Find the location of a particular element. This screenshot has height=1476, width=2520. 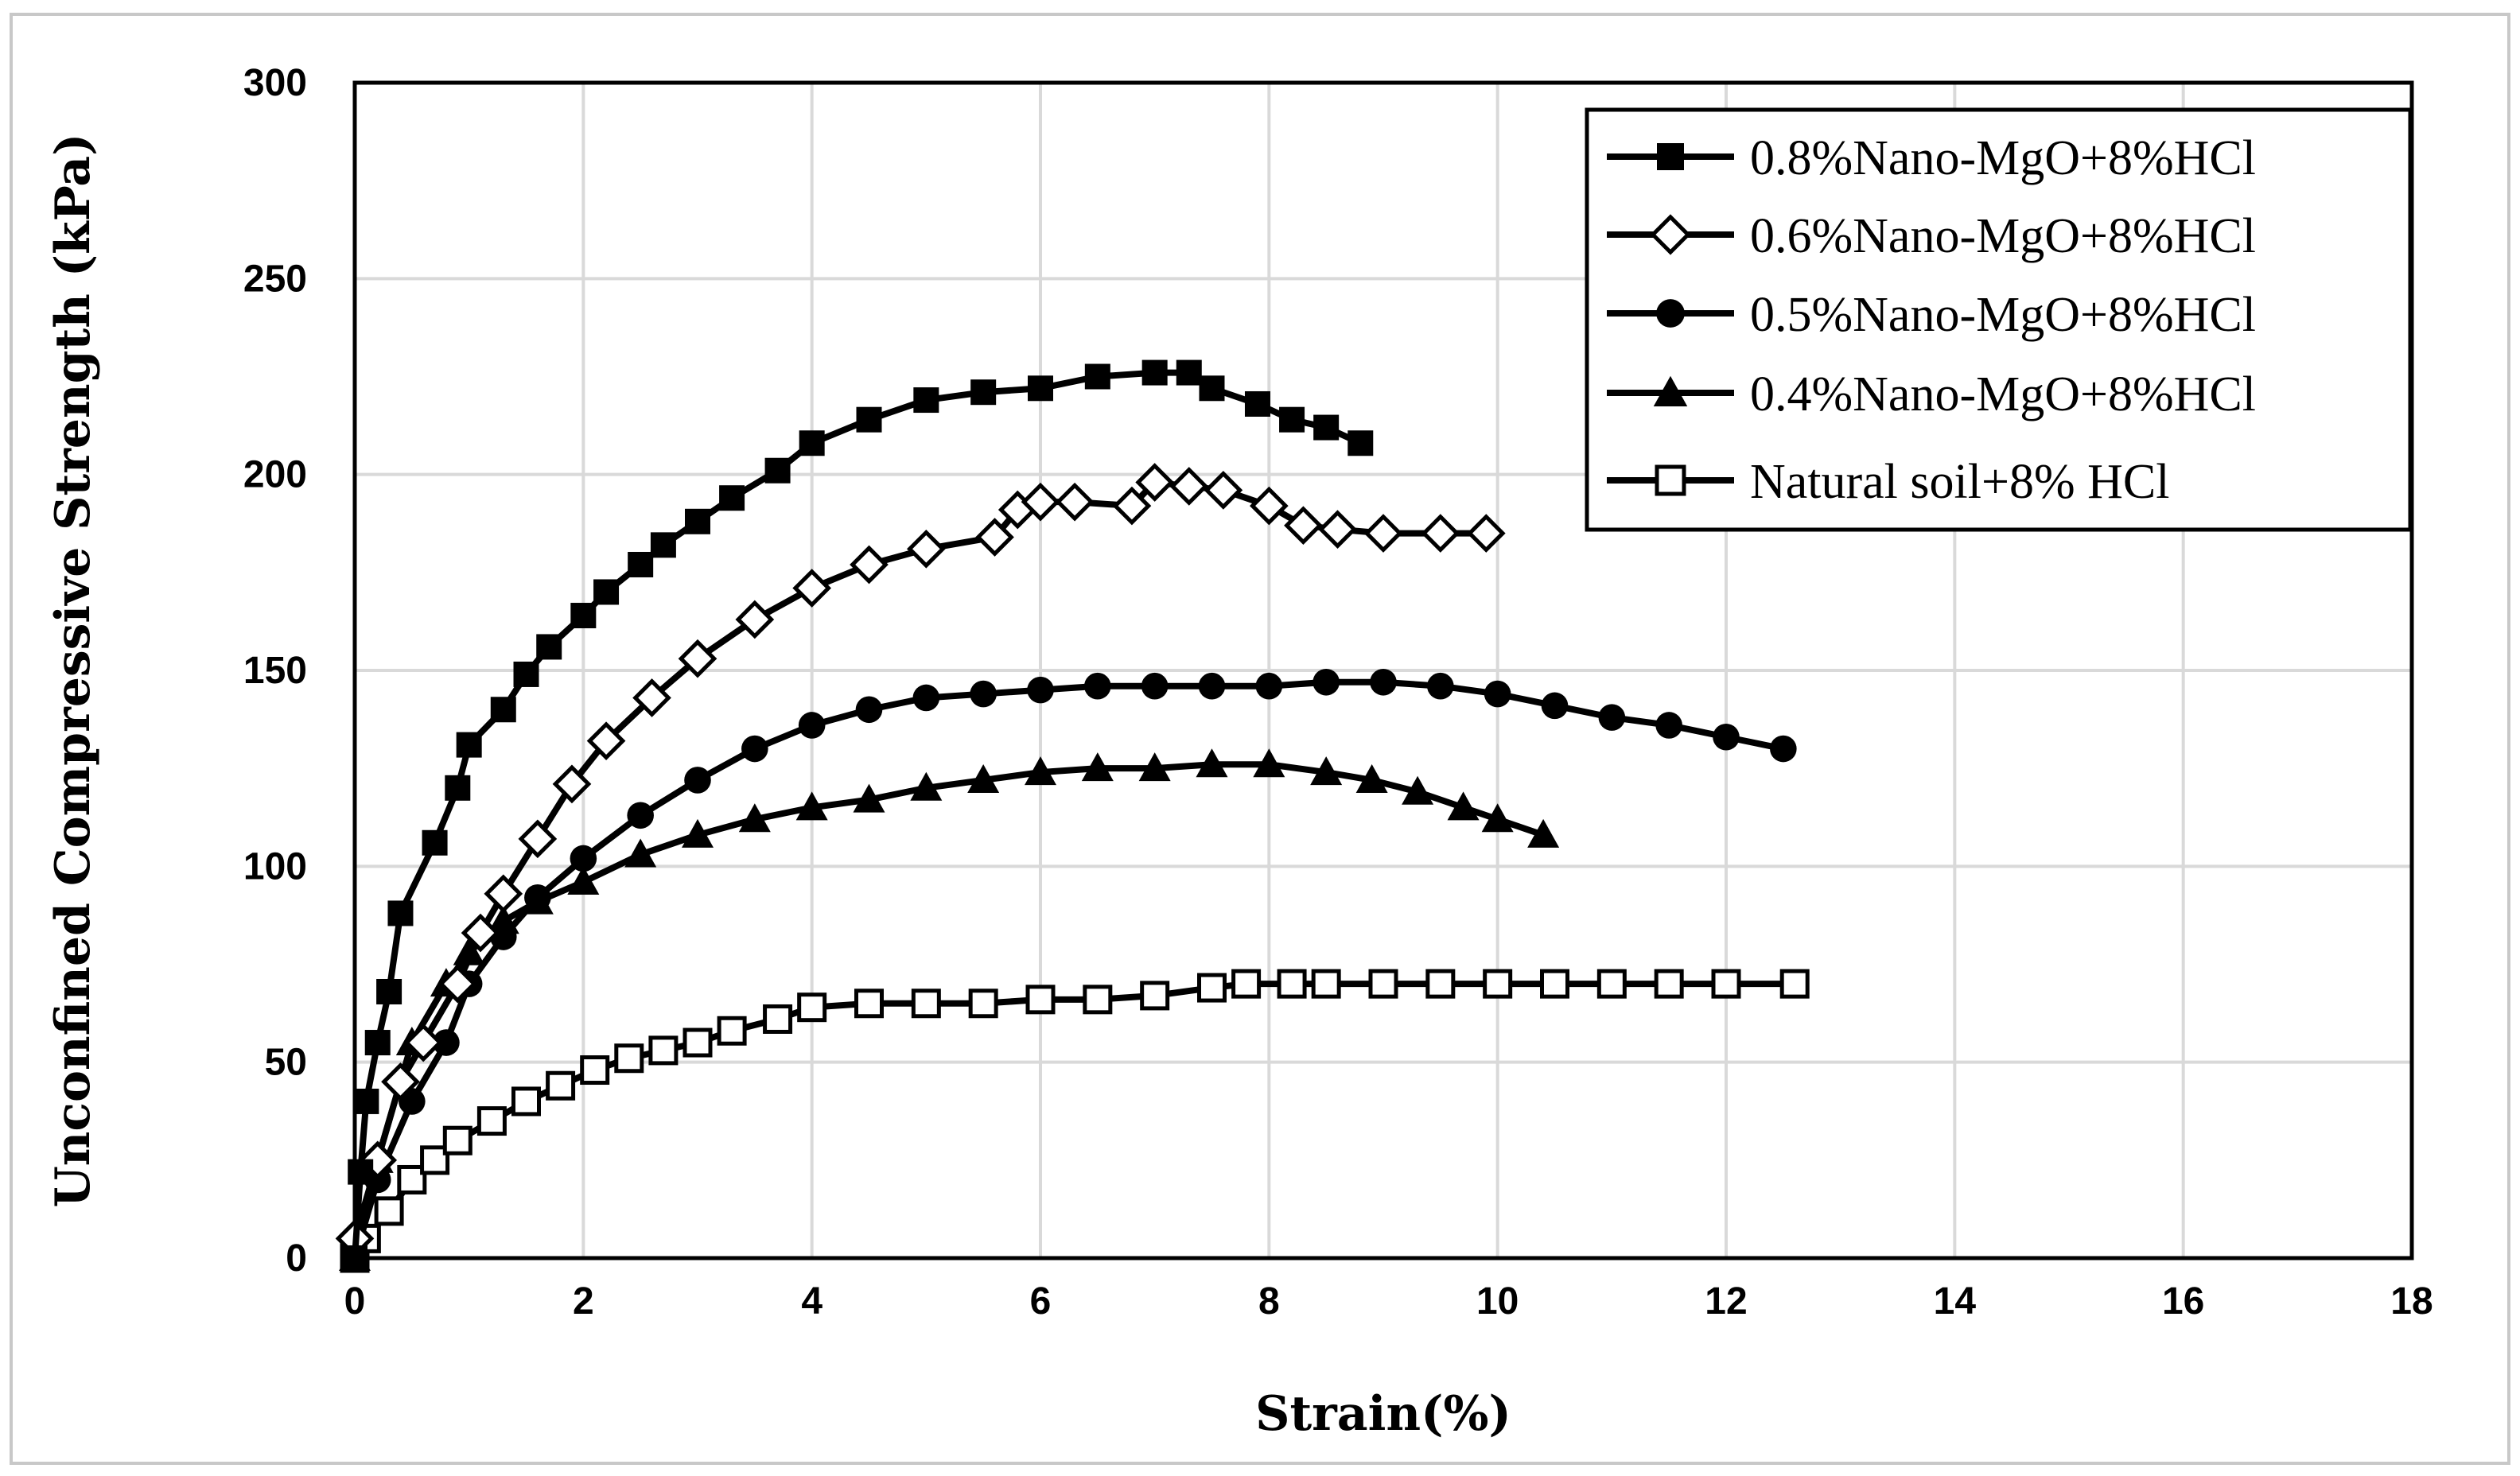

x-tick-label: 2 is located at coordinates (583, 1301).